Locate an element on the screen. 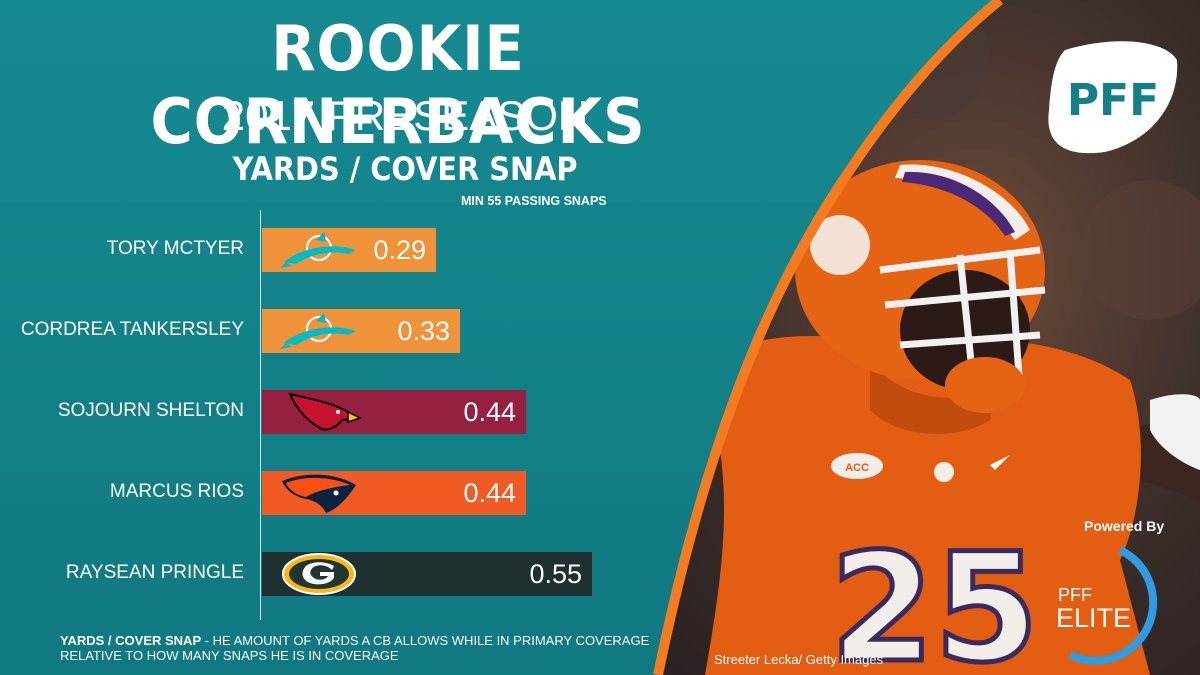  photo-credit: Streeter Lecka/ Getty Images is located at coordinates (799, 659).